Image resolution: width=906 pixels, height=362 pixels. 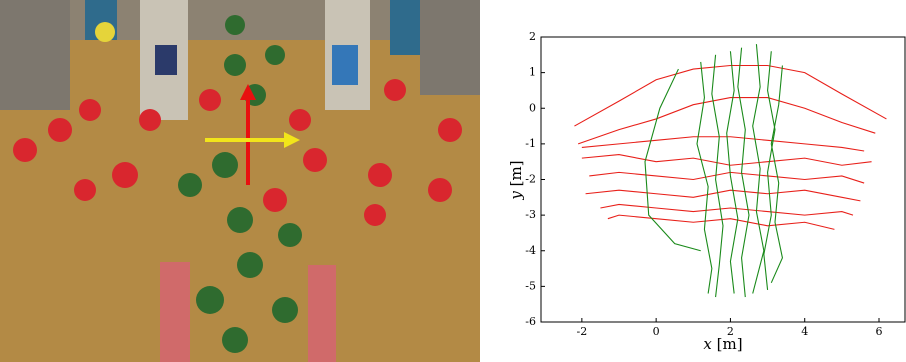 I want to click on y-tick-label: -3, so click(x=530, y=214).